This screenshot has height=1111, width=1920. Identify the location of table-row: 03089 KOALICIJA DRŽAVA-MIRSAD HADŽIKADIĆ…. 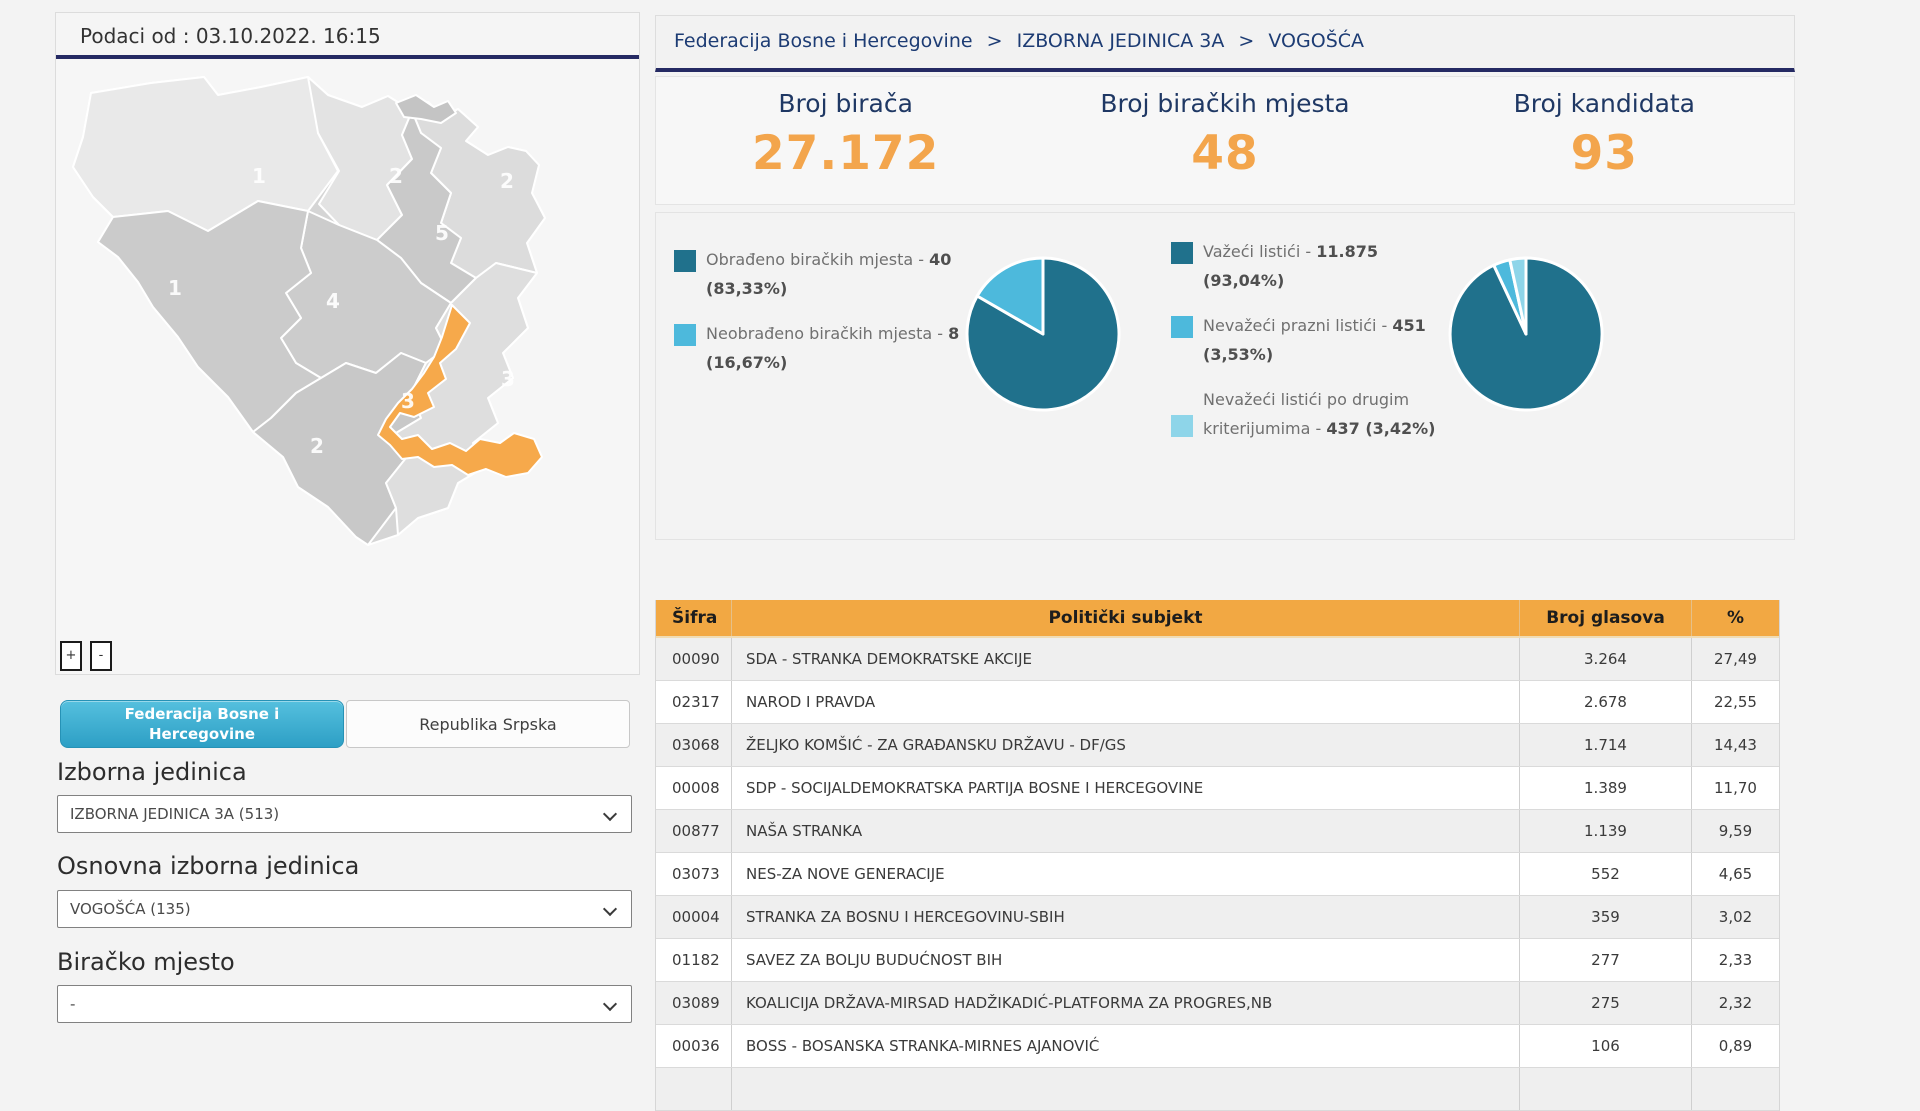
(1217, 1003).